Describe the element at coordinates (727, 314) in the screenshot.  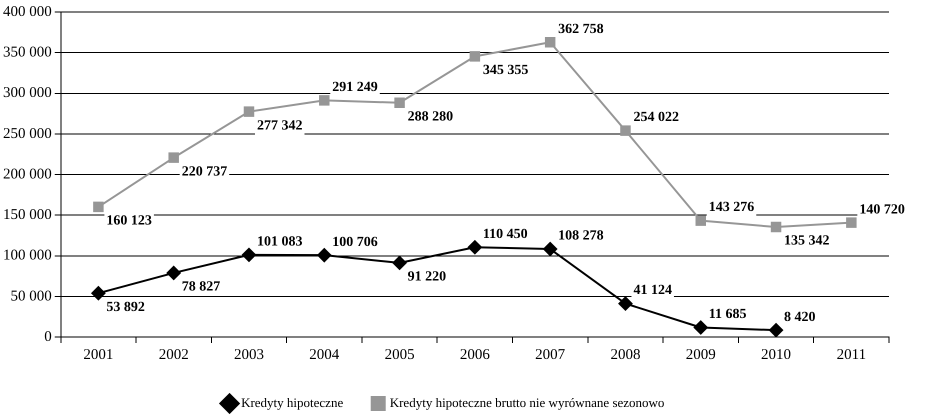
I see `data-label: 11 685` at that location.